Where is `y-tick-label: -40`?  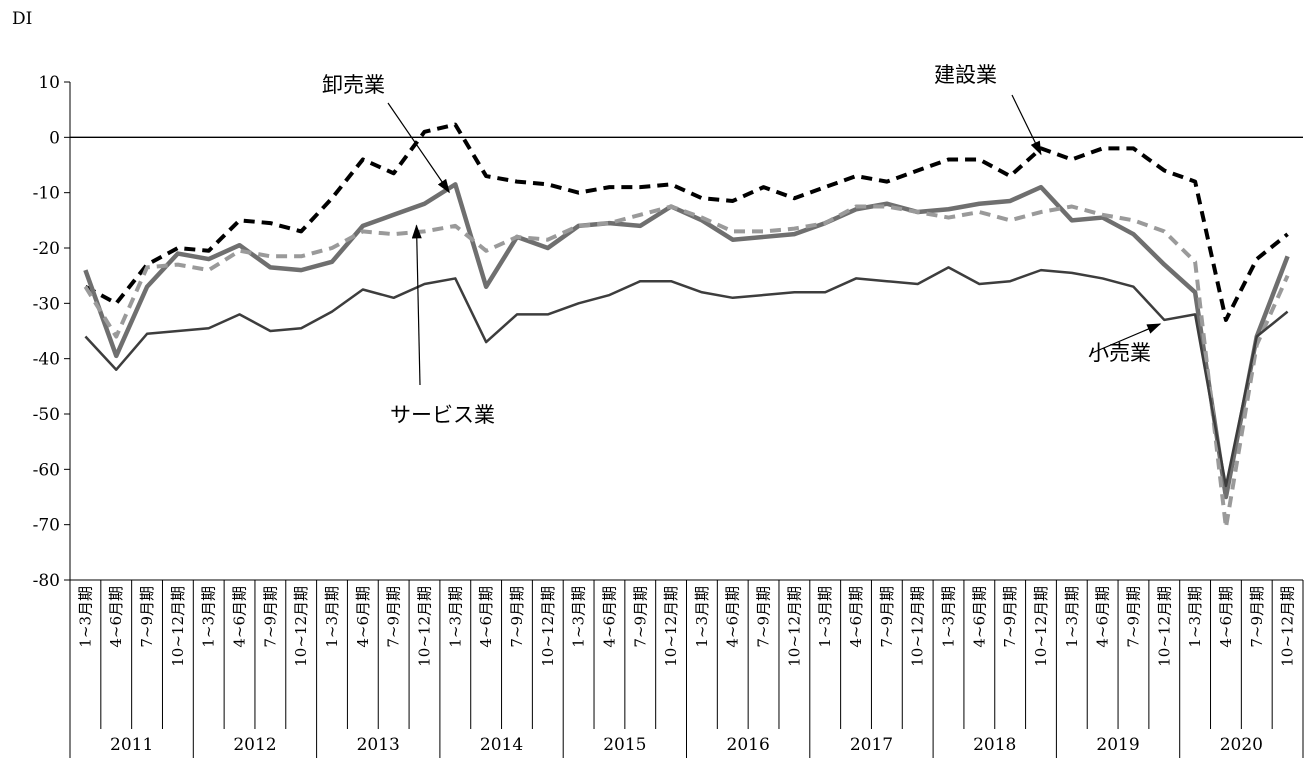
y-tick-label: -40 is located at coordinates (46, 360).